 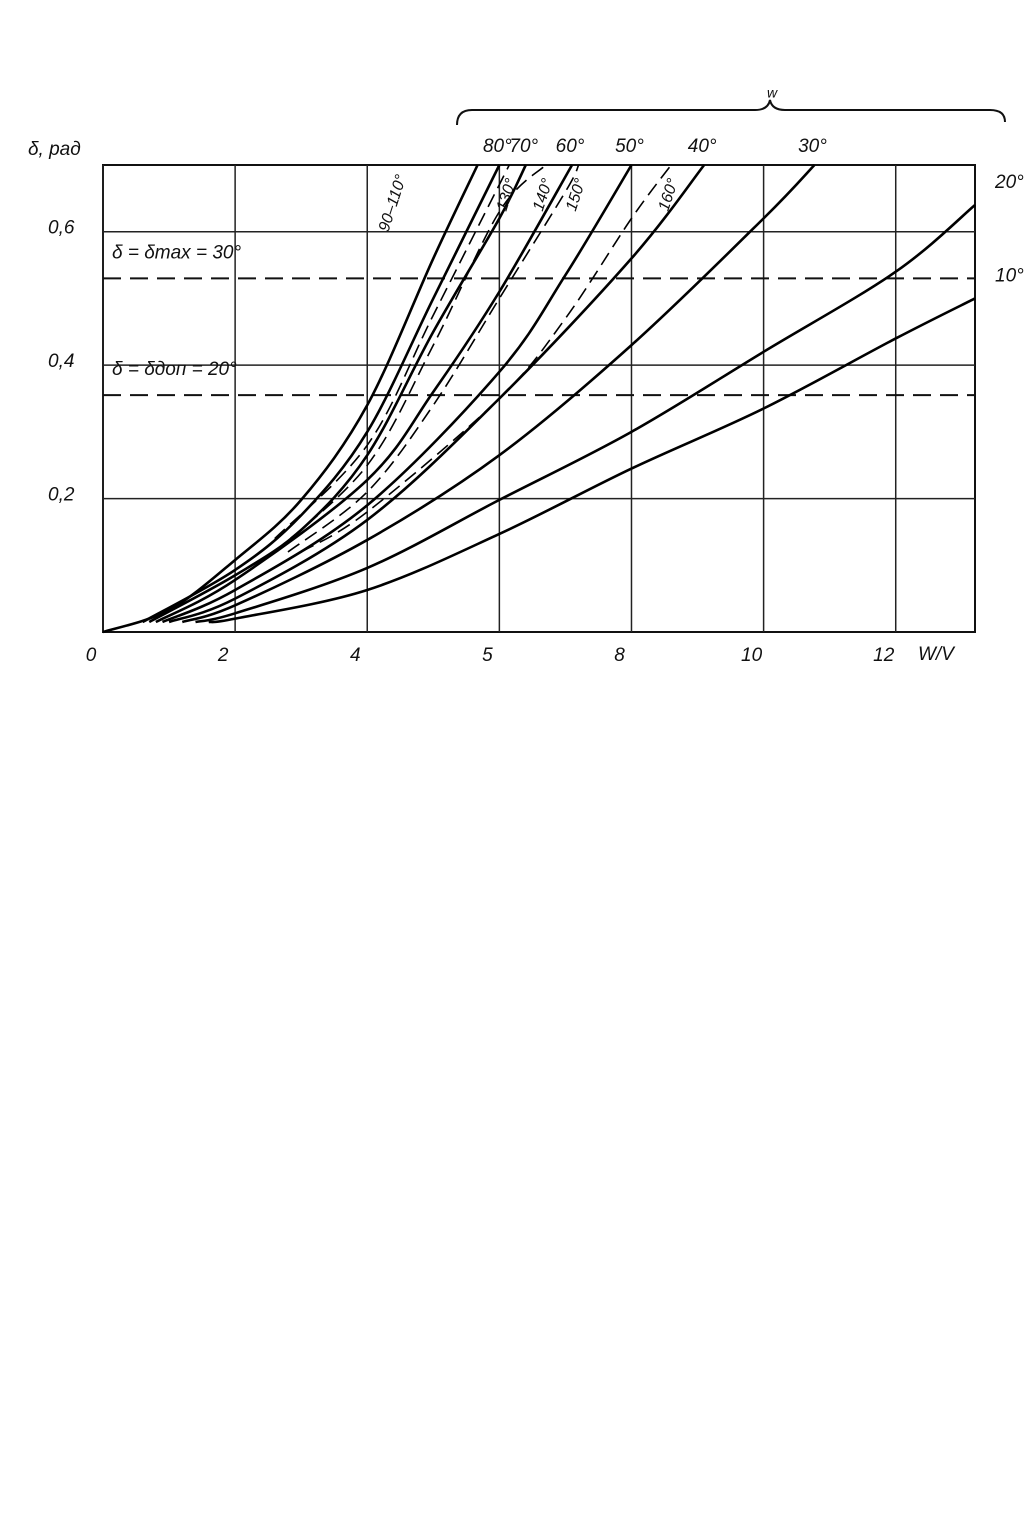 What do you see at coordinates (174, 369) in the screenshot?
I see `reference-label: δ = δдоп = 20°` at bounding box center [174, 369].